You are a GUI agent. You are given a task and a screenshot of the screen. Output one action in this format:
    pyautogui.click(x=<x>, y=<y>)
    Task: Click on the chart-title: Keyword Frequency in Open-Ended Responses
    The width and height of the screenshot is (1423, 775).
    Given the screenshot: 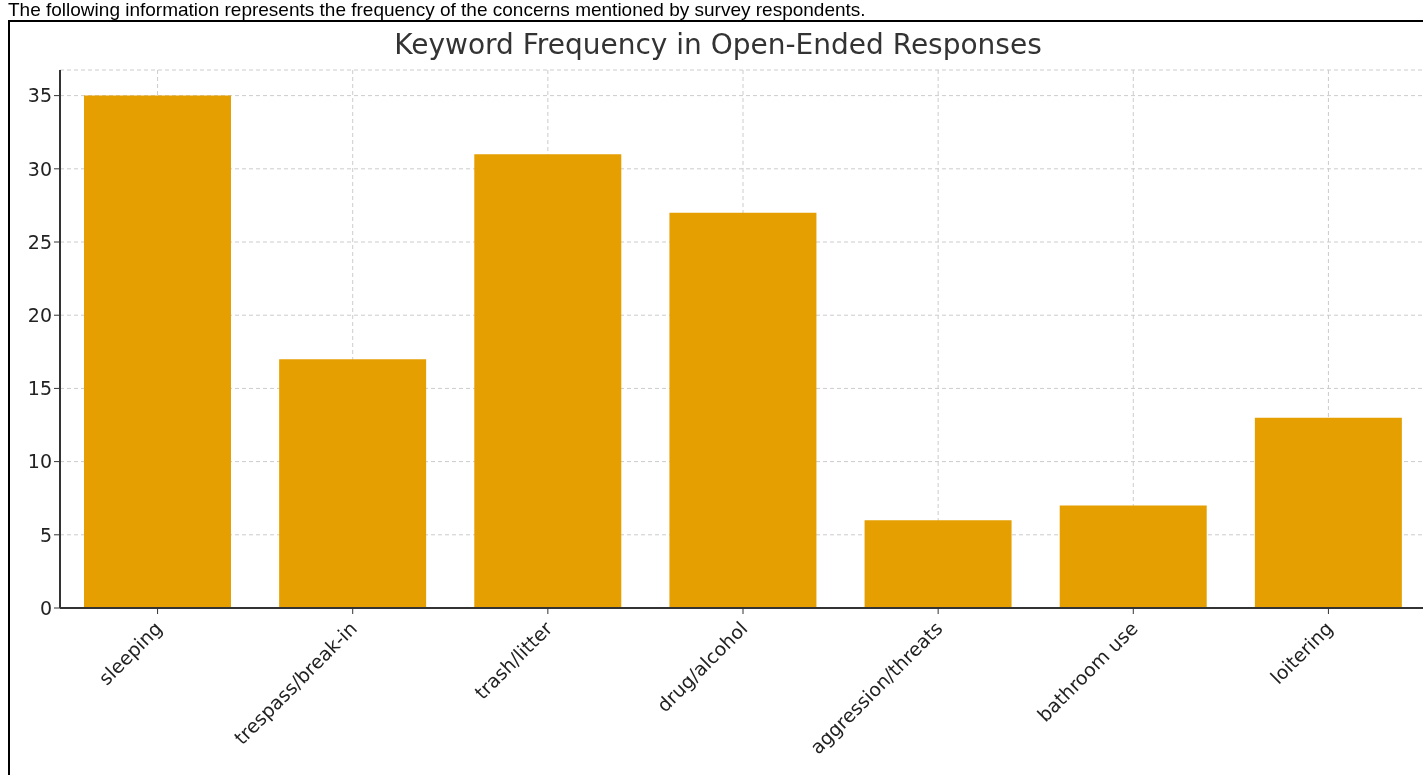 What is the action you would take?
    pyautogui.click(x=718, y=45)
    